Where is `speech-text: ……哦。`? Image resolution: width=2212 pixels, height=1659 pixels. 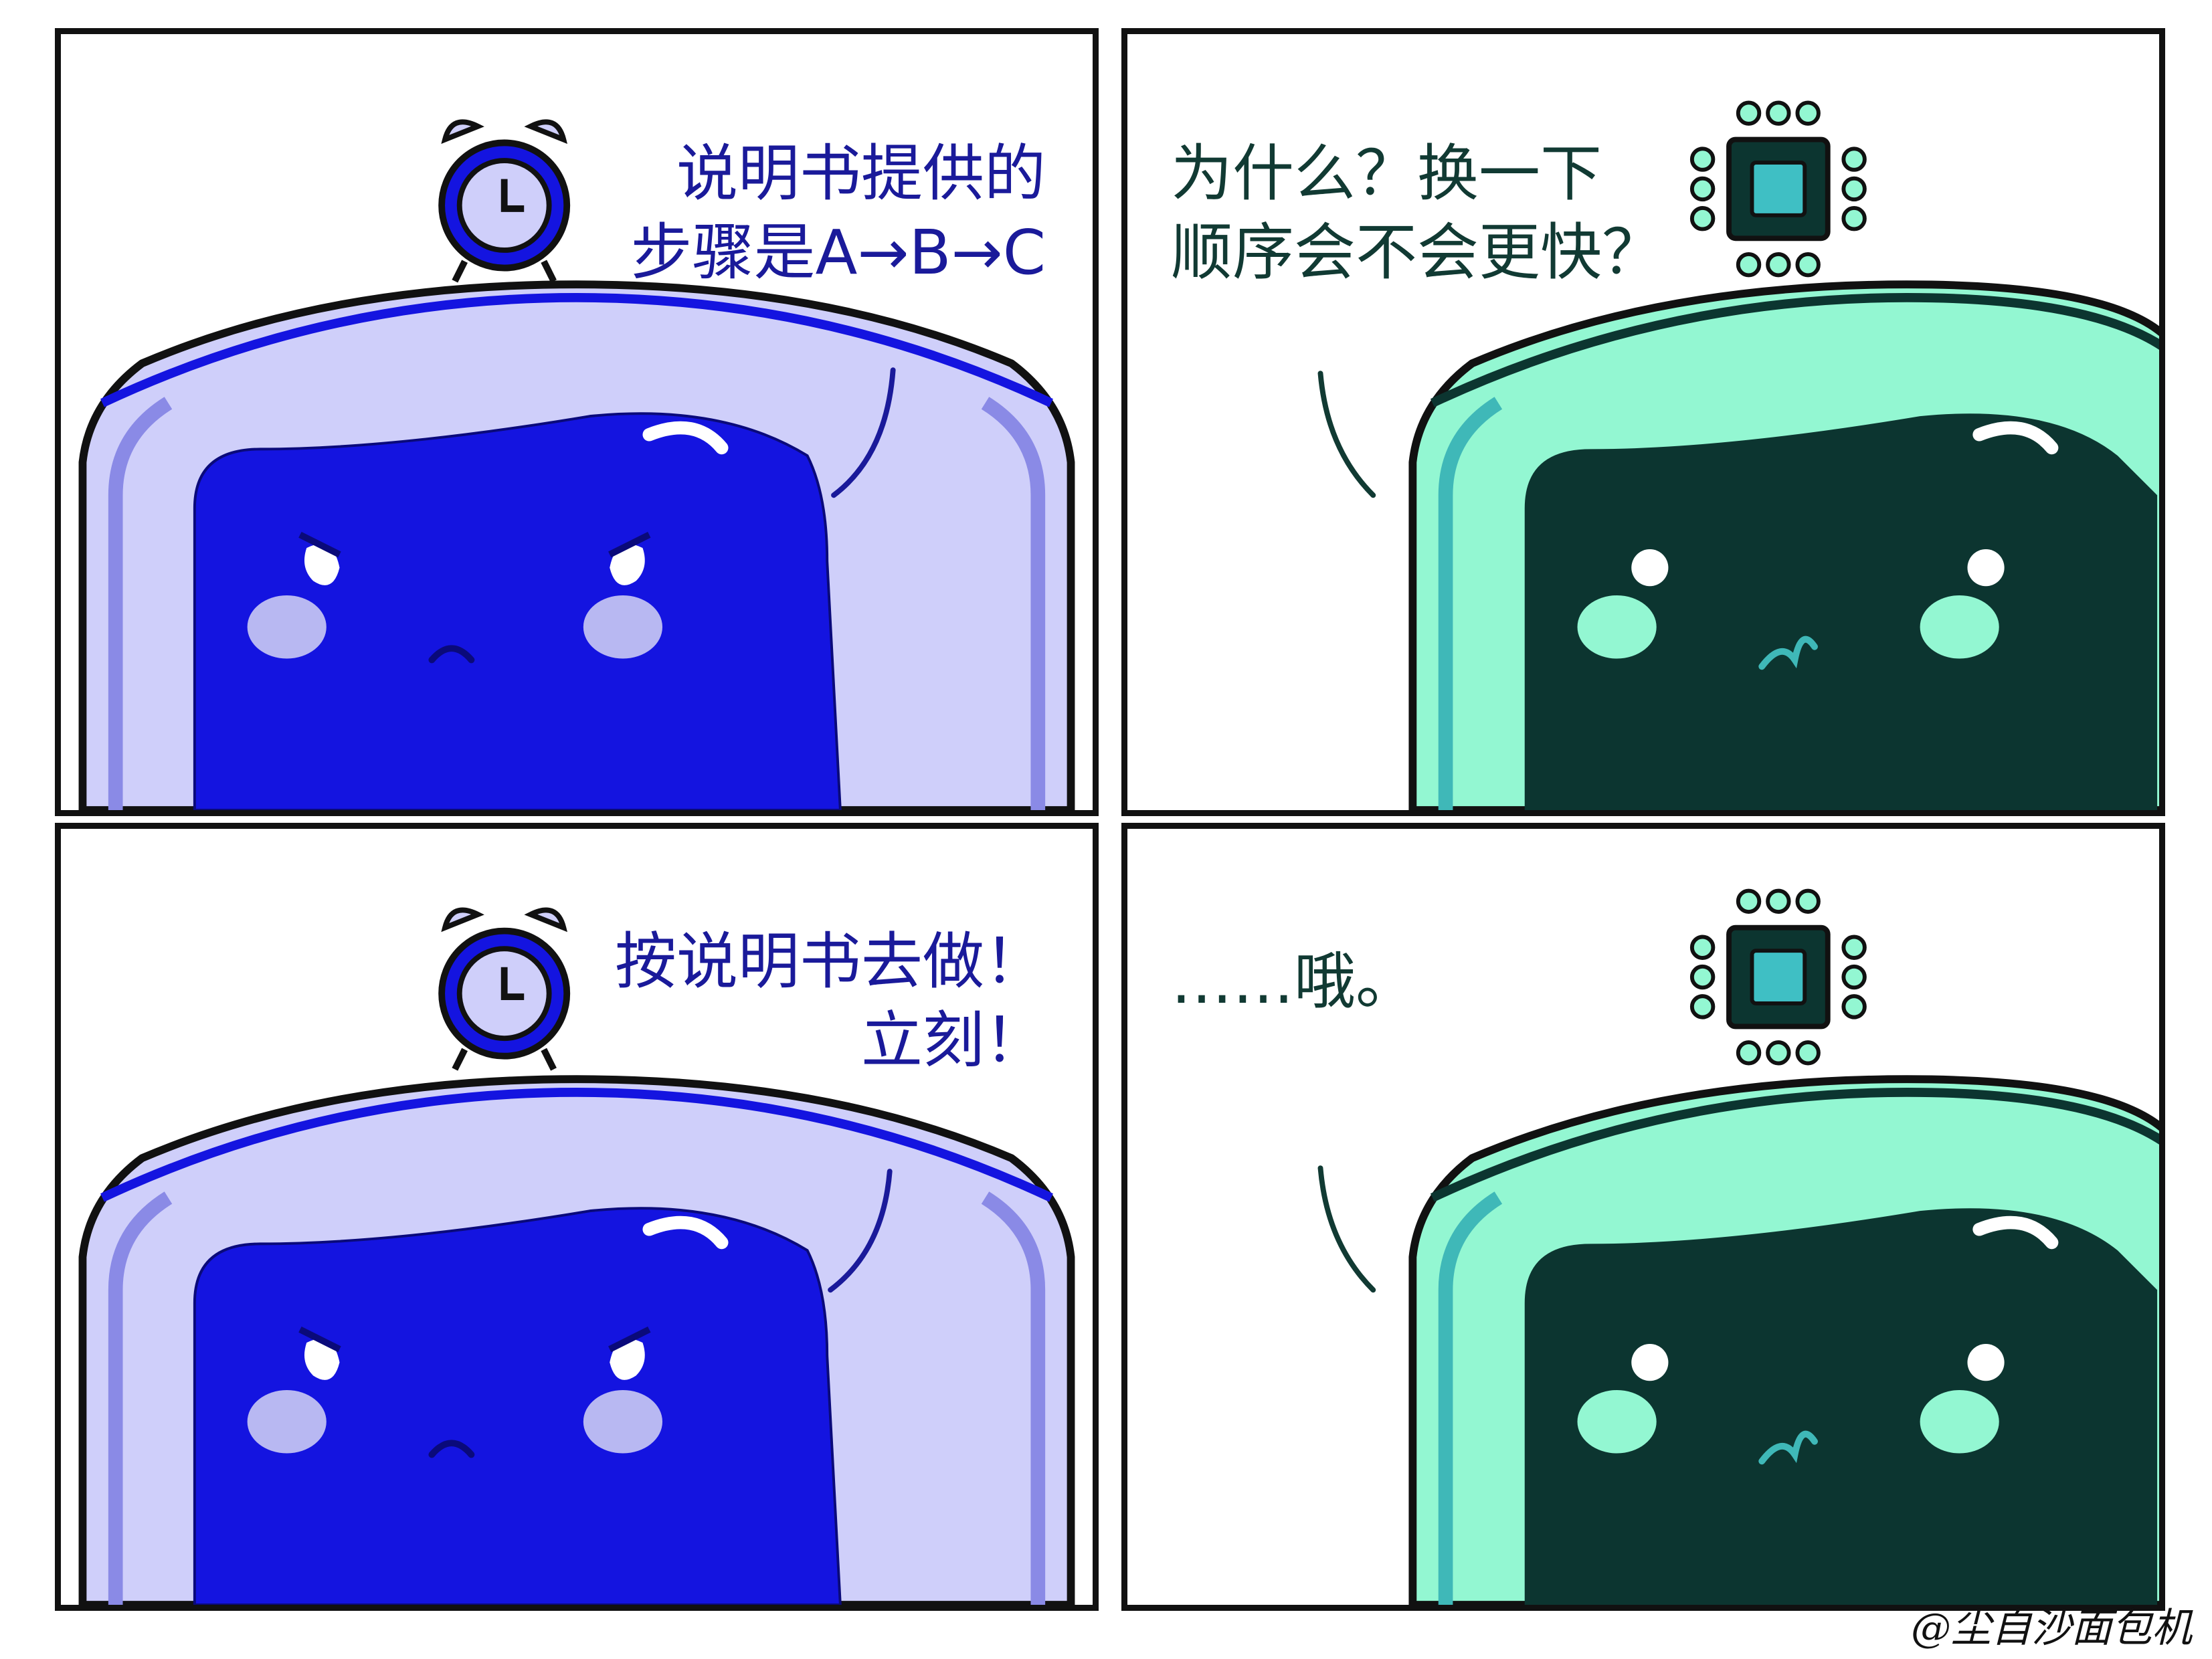
speech-text: ……哦。 is located at coordinates (1294, 982).